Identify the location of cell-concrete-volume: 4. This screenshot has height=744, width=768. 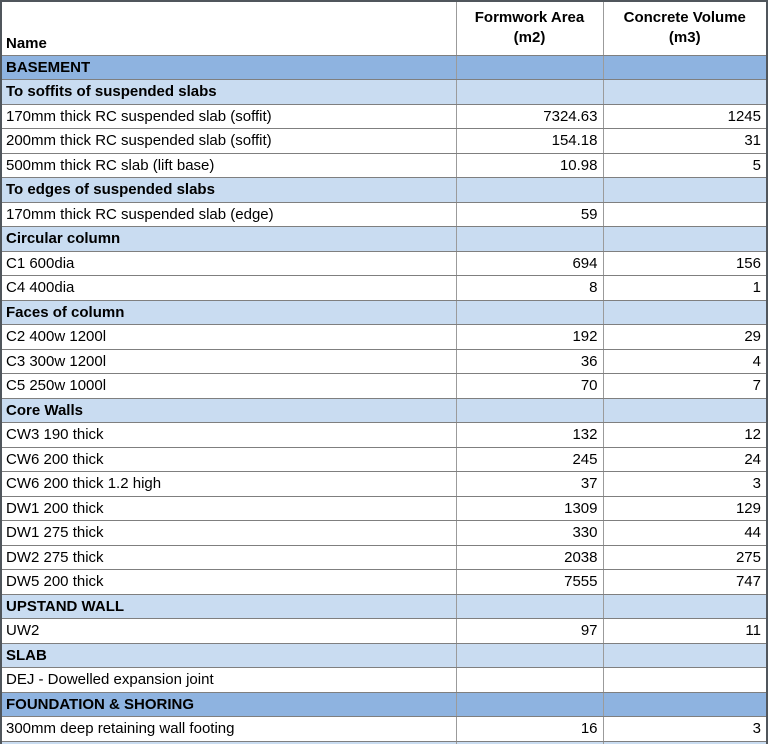
(685, 361).